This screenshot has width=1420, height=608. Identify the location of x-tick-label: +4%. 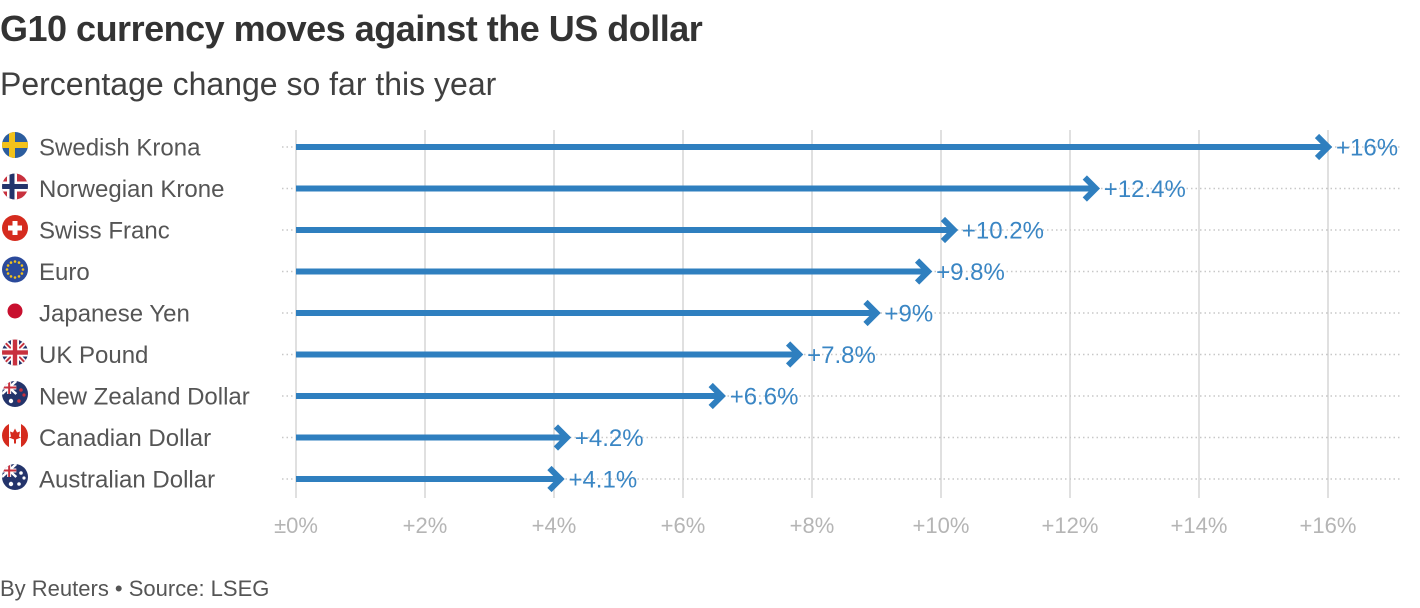
(554, 525).